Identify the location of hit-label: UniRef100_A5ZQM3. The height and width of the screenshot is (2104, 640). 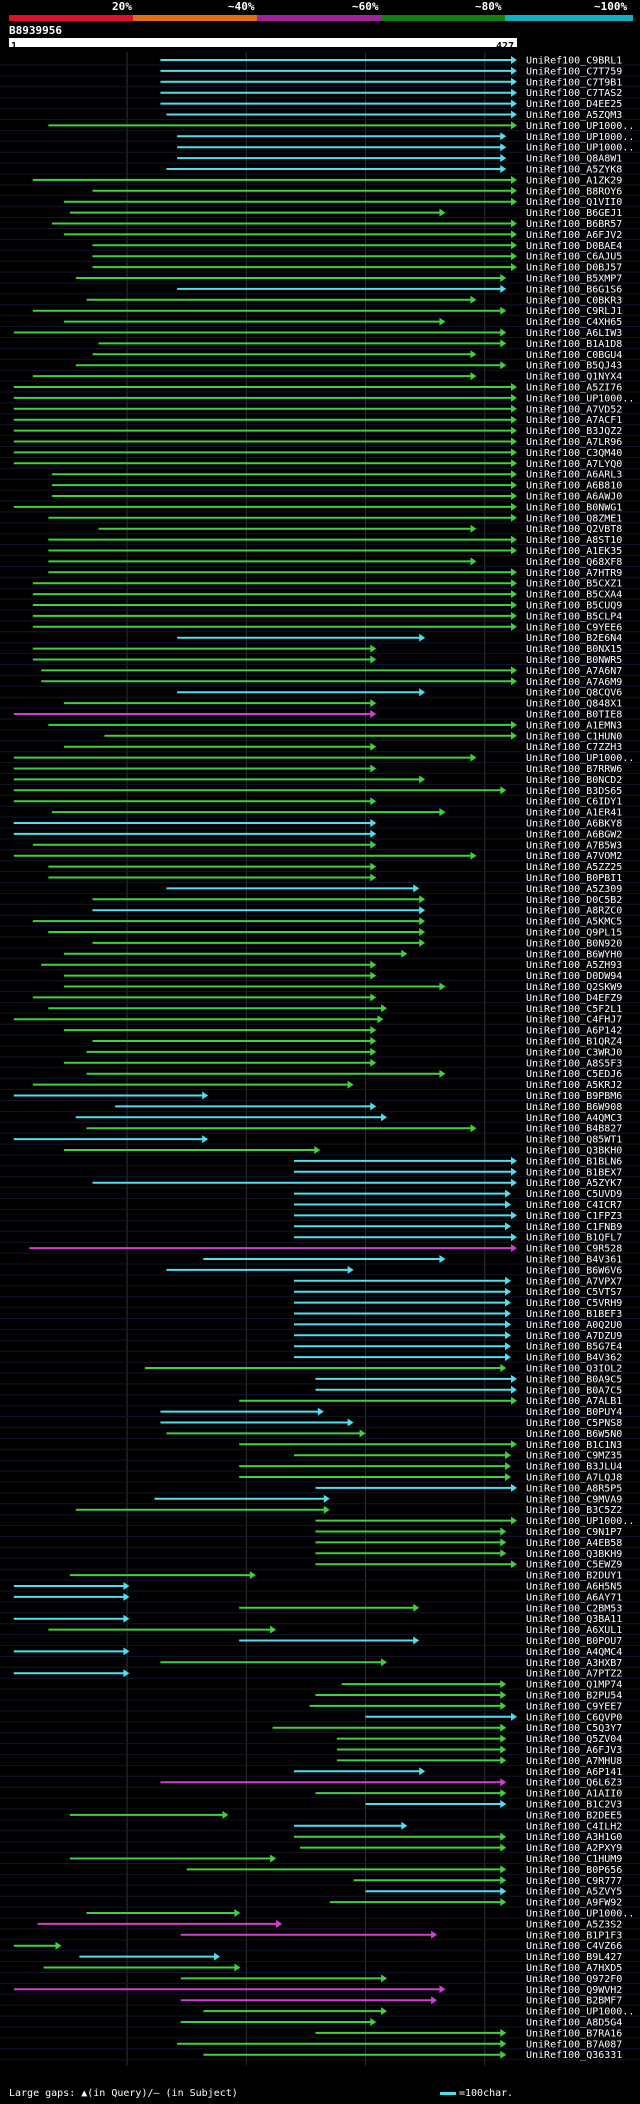
(574, 115).